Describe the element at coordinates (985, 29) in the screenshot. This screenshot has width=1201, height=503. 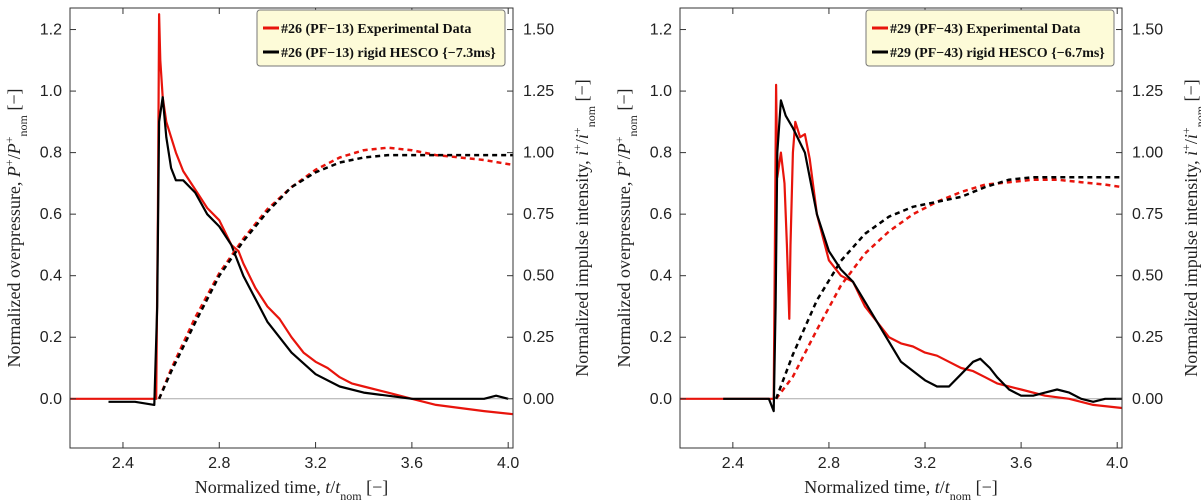
I see `legend-entry: #29 (PF−43) Experimental Data` at that location.